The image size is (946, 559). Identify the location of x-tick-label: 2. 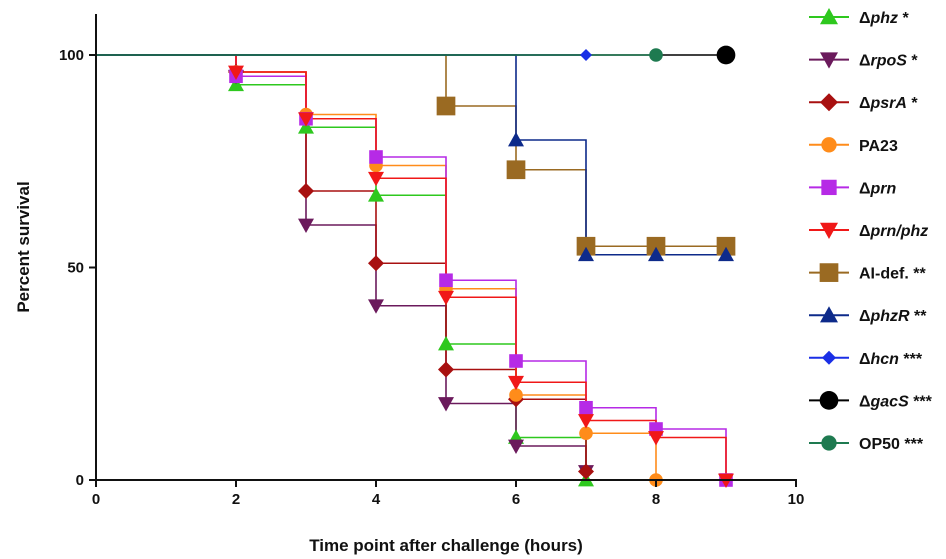
(236, 499).